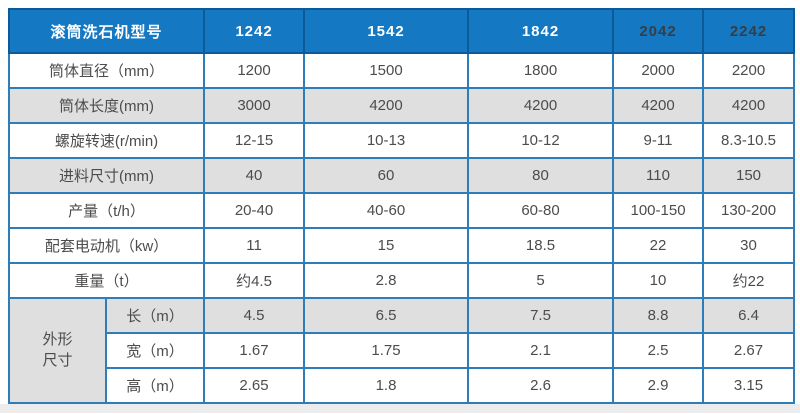 Image resolution: width=800 pixels, height=414 pixels. Describe the element at coordinates (386, 315) in the screenshot. I see `value-cell: 6.5` at that location.